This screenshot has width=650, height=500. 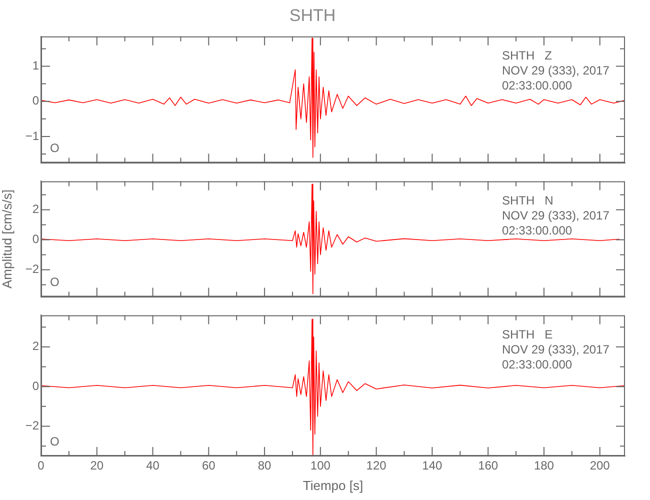 What do you see at coordinates (376, 465) in the screenshot?
I see `x-tick-label: 120` at bounding box center [376, 465].